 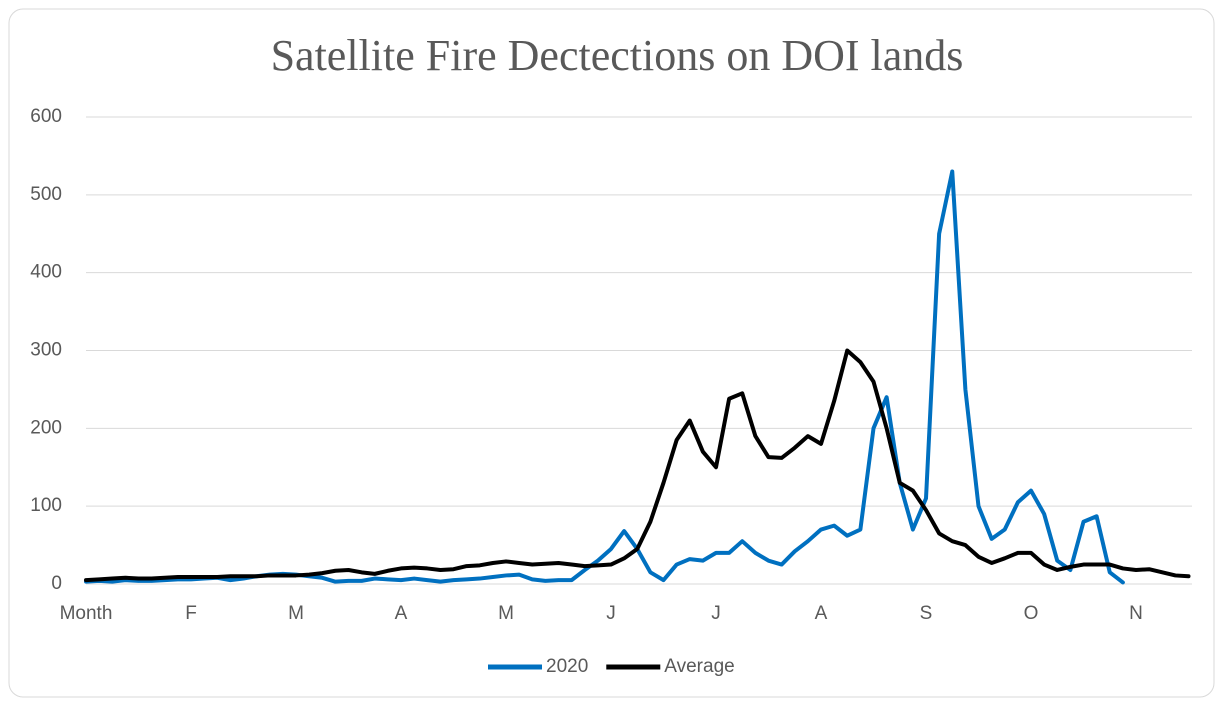 What do you see at coordinates (46, 116) in the screenshot?
I see `y-tick-label: 600` at bounding box center [46, 116].